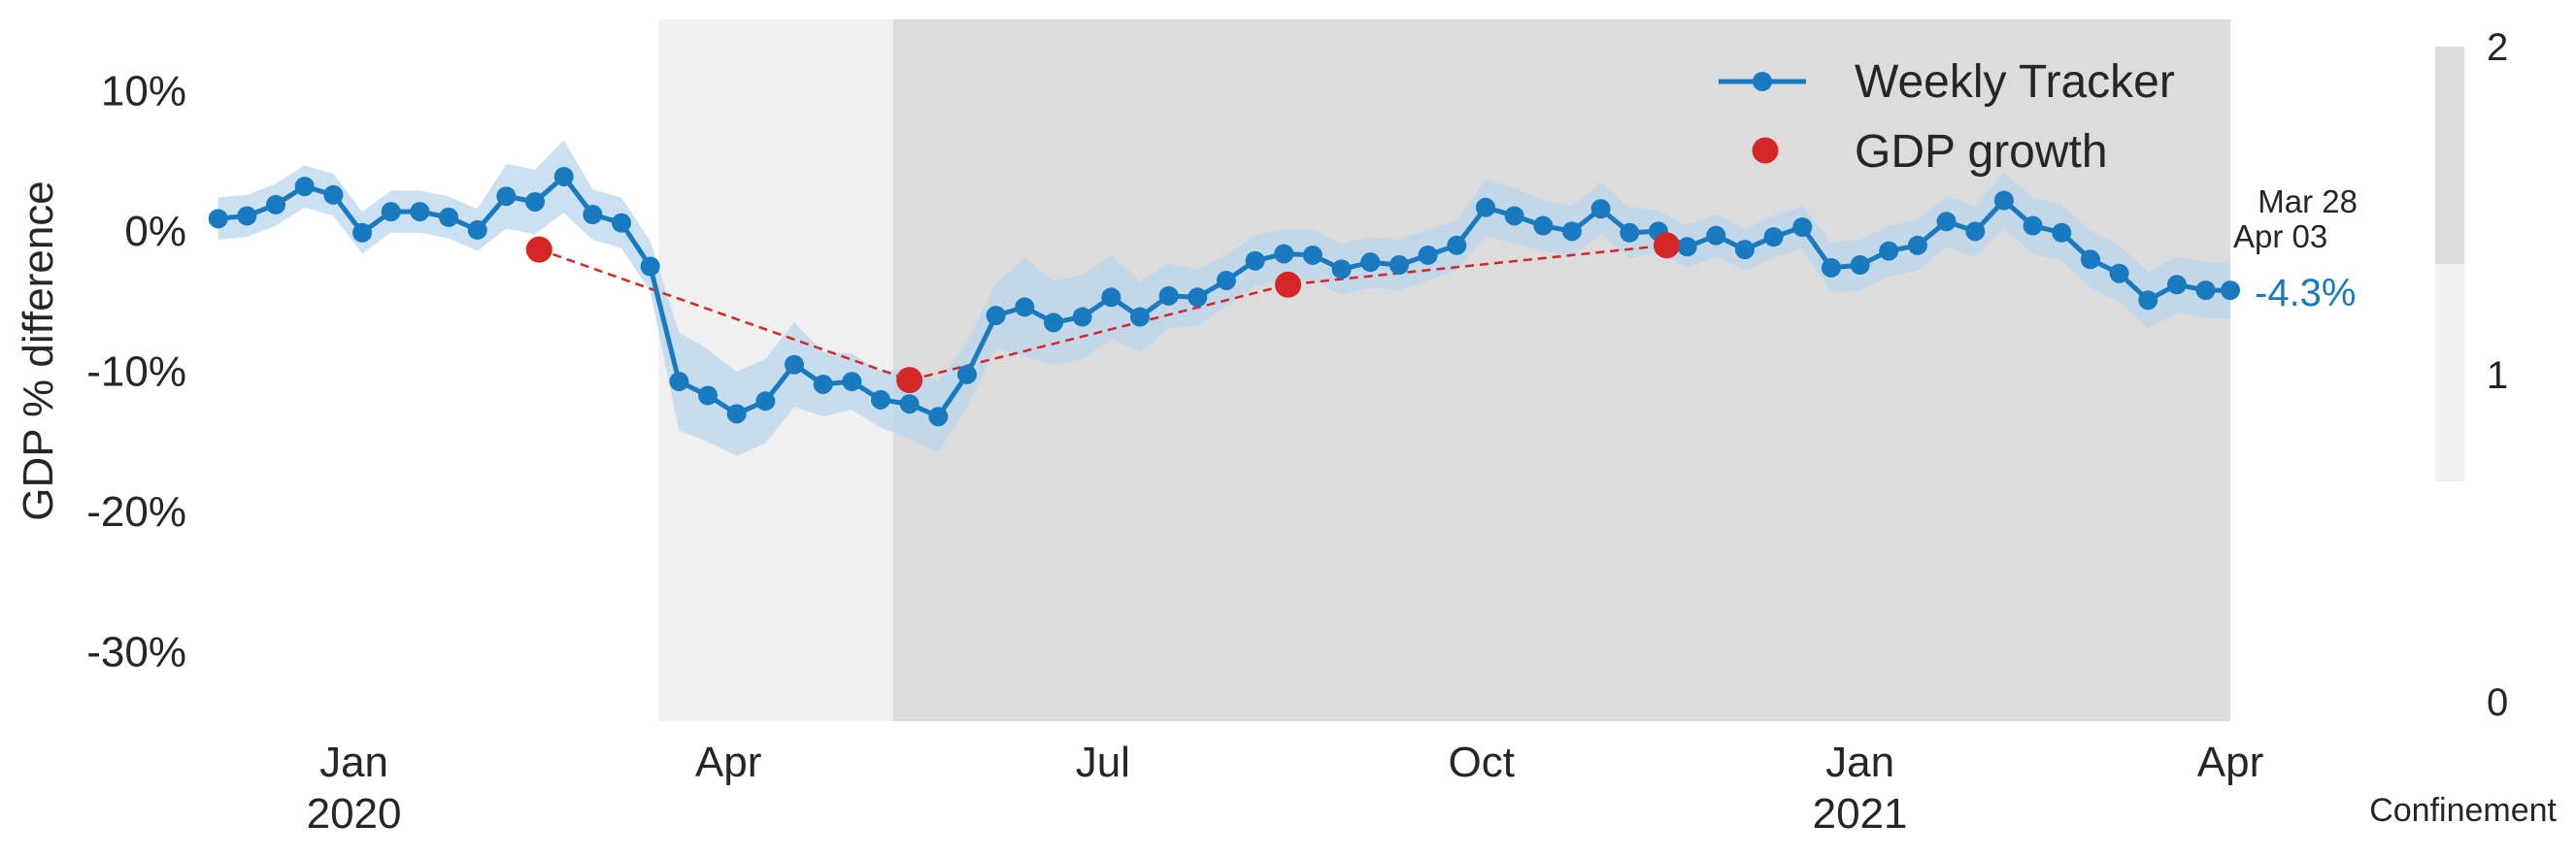 This screenshot has height=857, width=2576. What do you see at coordinates (1763, 81) in the screenshot?
I see `legend-weekly-tracker-swatch-marker` at bounding box center [1763, 81].